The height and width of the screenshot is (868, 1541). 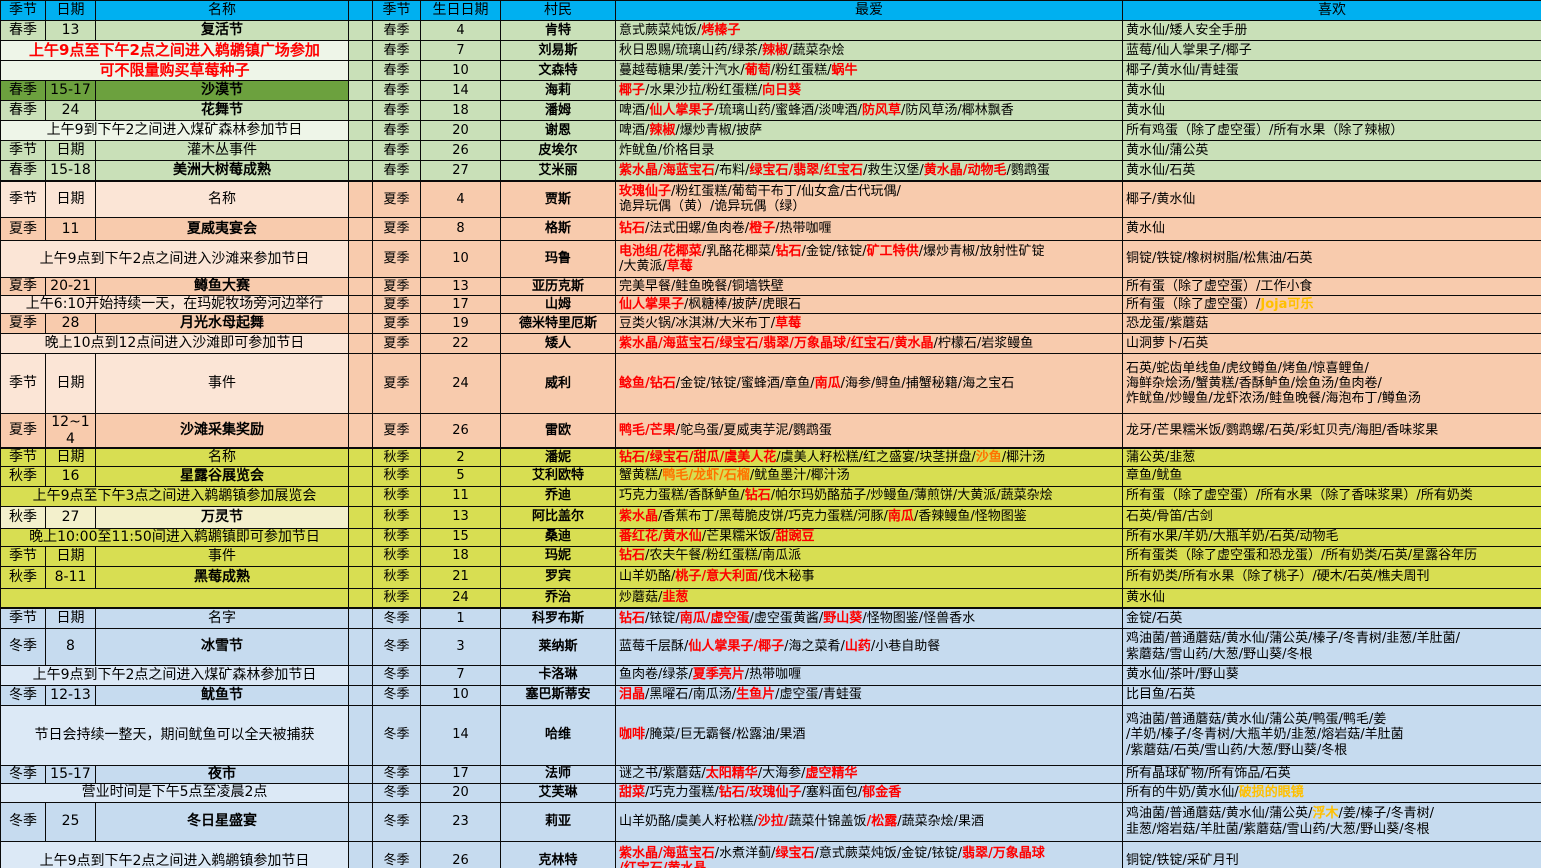 I want to click on cell-festival-note: 可不限量购买草莓种子, so click(x=174, y=70).